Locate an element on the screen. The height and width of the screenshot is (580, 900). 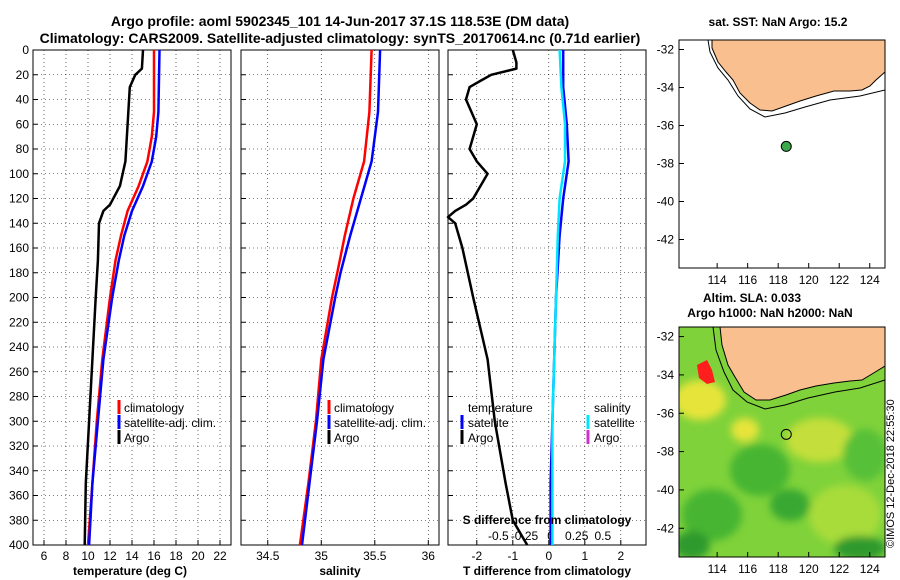
sla-map-subtitle: Argo h1000: NaN h2000: NaN is located at coordinates (769, 313).